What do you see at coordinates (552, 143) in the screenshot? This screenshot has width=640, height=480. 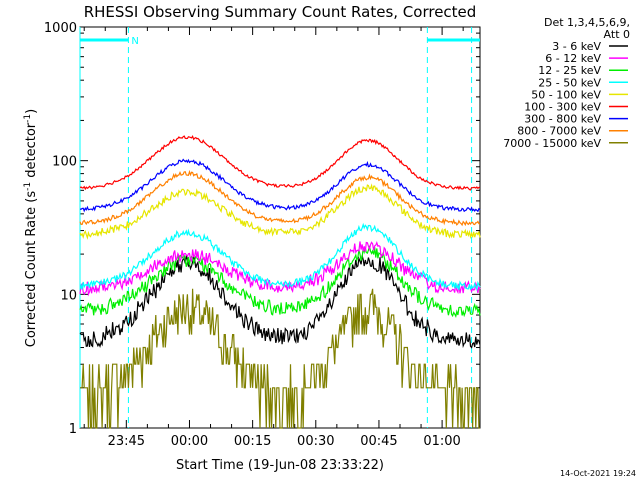 I see `legend-label: 7000 - 15000 keV` at bounding box center [552, 143].